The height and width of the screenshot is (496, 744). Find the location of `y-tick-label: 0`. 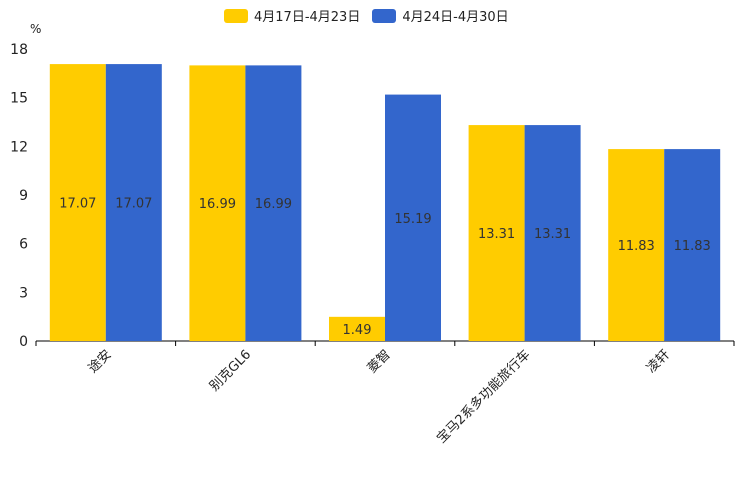

y-tick-label: 0 is located at coordinates (23, 342).